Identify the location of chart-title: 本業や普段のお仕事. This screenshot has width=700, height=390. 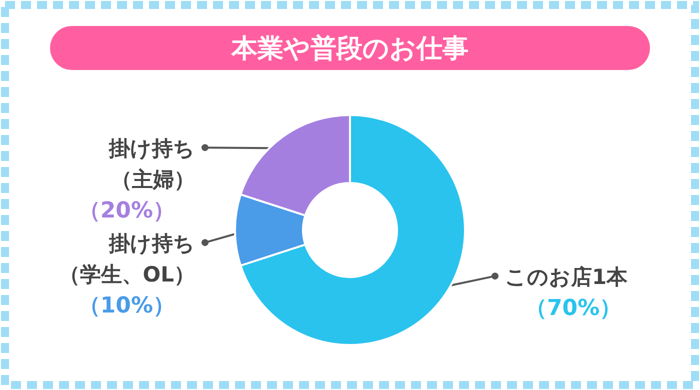
(349, 48).